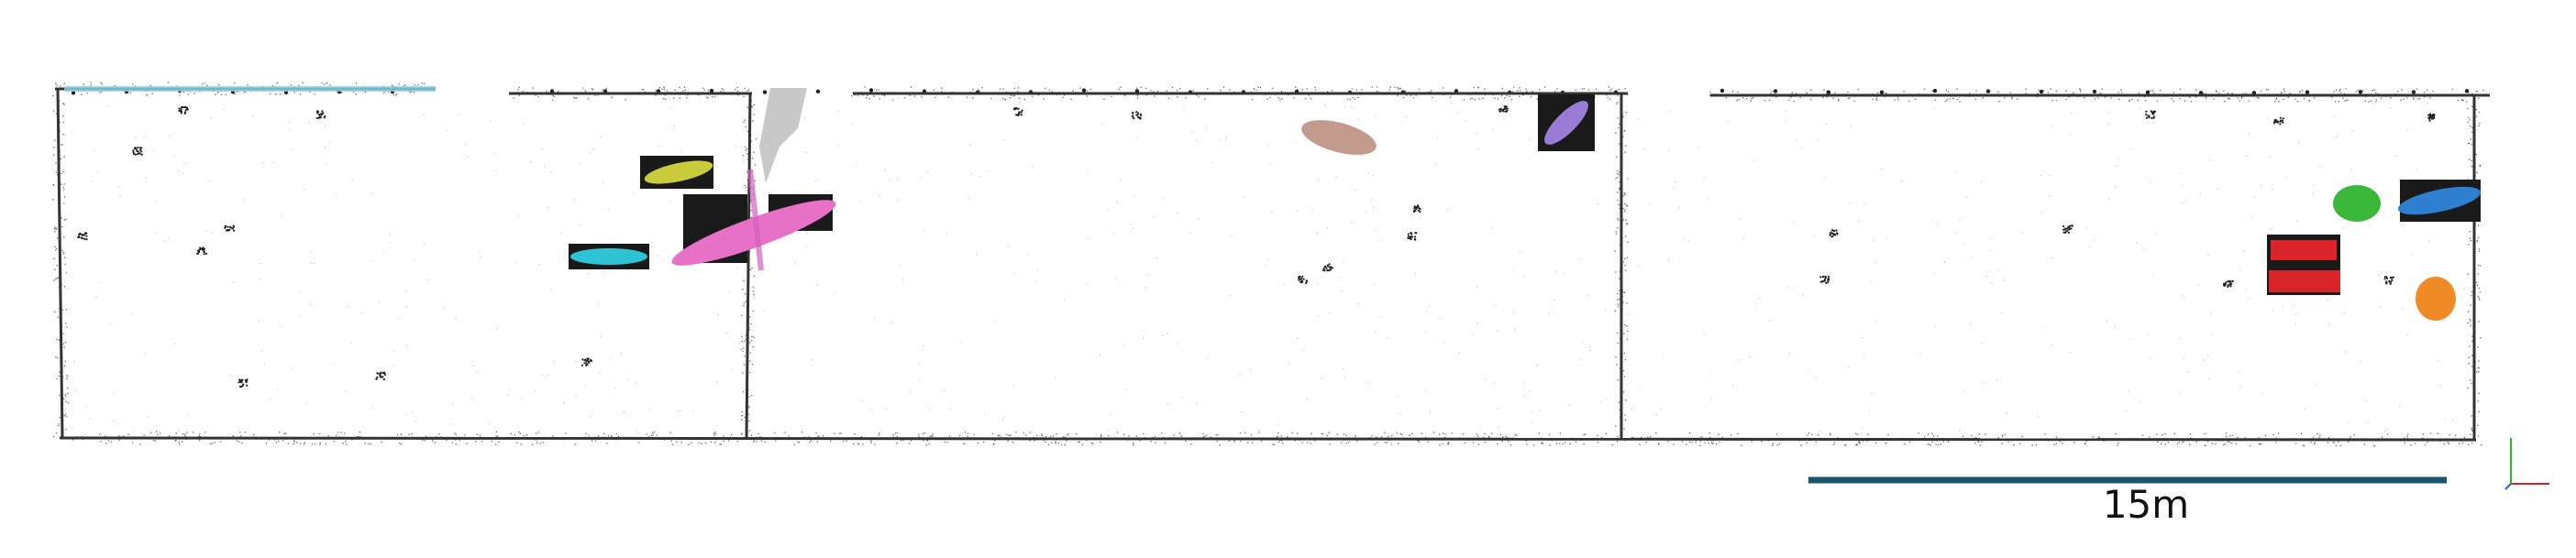  What do you see at coordinates (2508, 486) in the screenshot?
I see `axis-z` at bounding box center [2508, 486].